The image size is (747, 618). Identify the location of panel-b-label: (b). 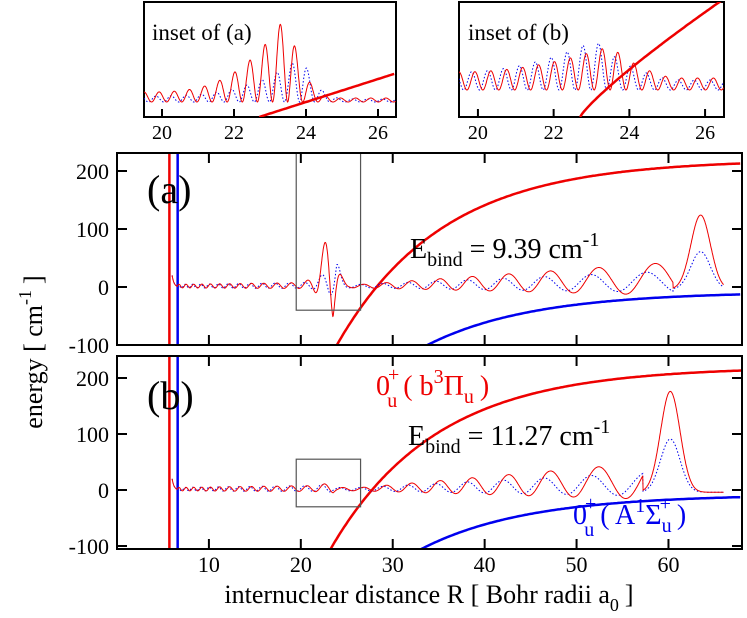
(170, 395).